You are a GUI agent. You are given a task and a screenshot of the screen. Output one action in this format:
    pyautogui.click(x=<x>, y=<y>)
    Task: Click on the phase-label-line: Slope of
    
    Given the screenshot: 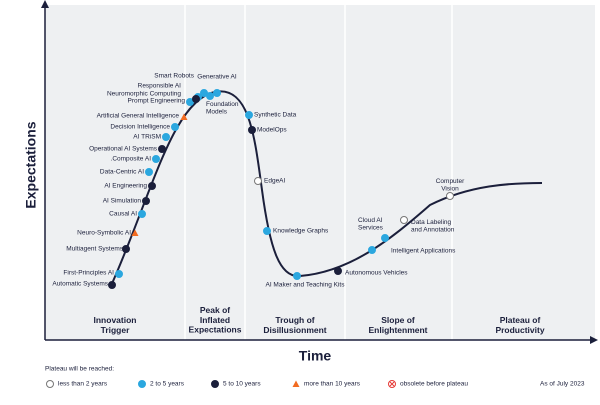 What is the action you would take?
    pyautogui.click(x=398, y=320)
    